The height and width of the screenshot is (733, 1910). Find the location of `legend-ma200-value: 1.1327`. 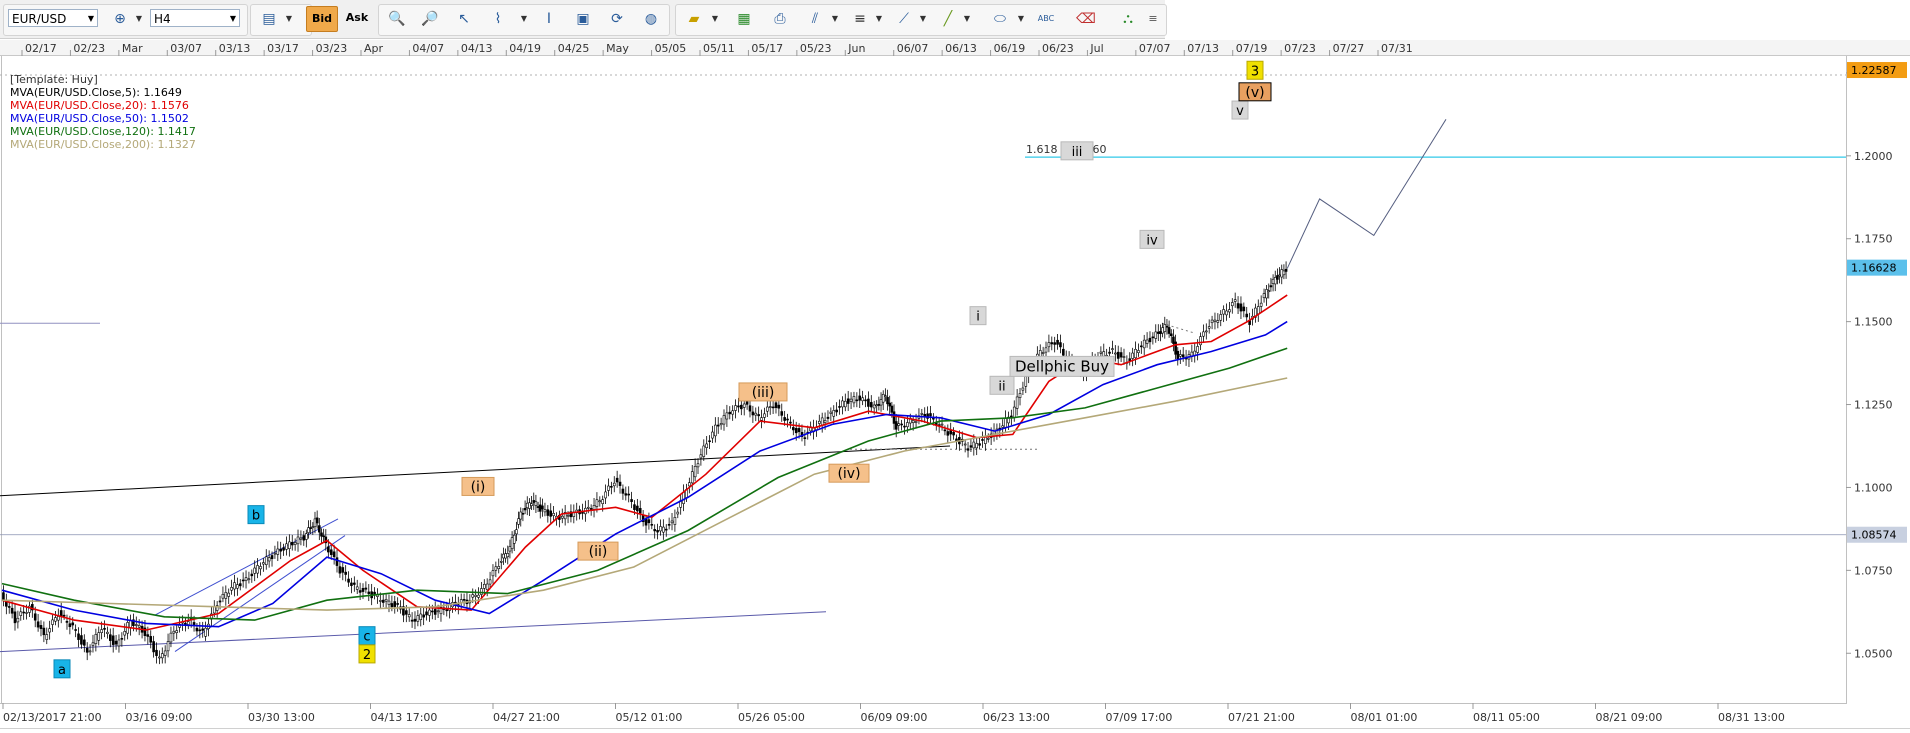

legend-ma200-value: 1.1327 is located at coordinates (176, 144).